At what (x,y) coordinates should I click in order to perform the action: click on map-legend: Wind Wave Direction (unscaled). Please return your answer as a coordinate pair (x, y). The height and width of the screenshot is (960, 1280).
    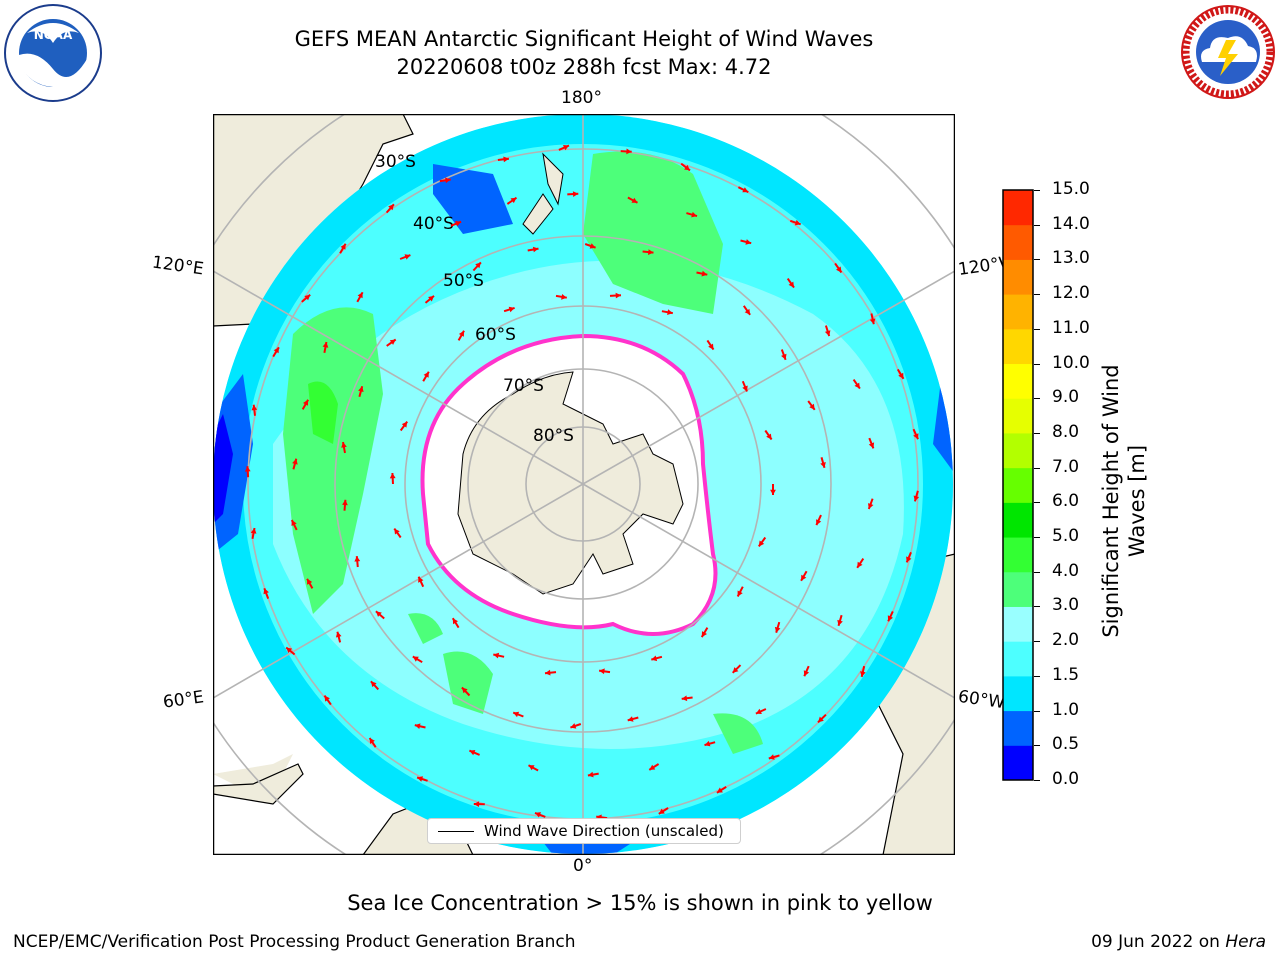
    Looking at the image, I should click on (584, 831).